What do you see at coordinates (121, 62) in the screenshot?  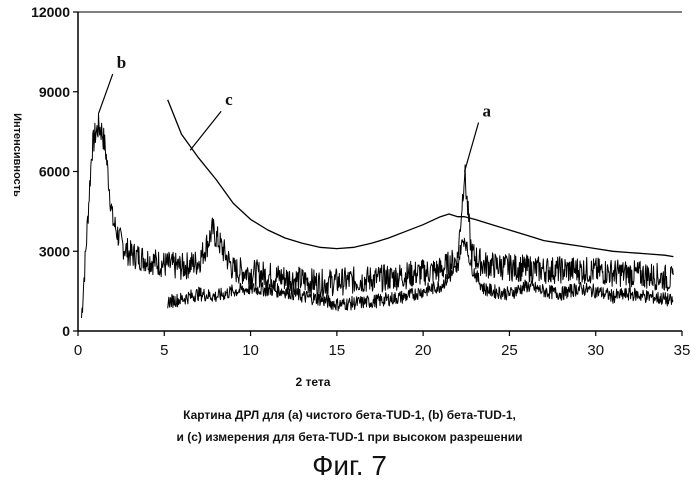 I see `annotation-label: b` at bounding box center [121, 62].